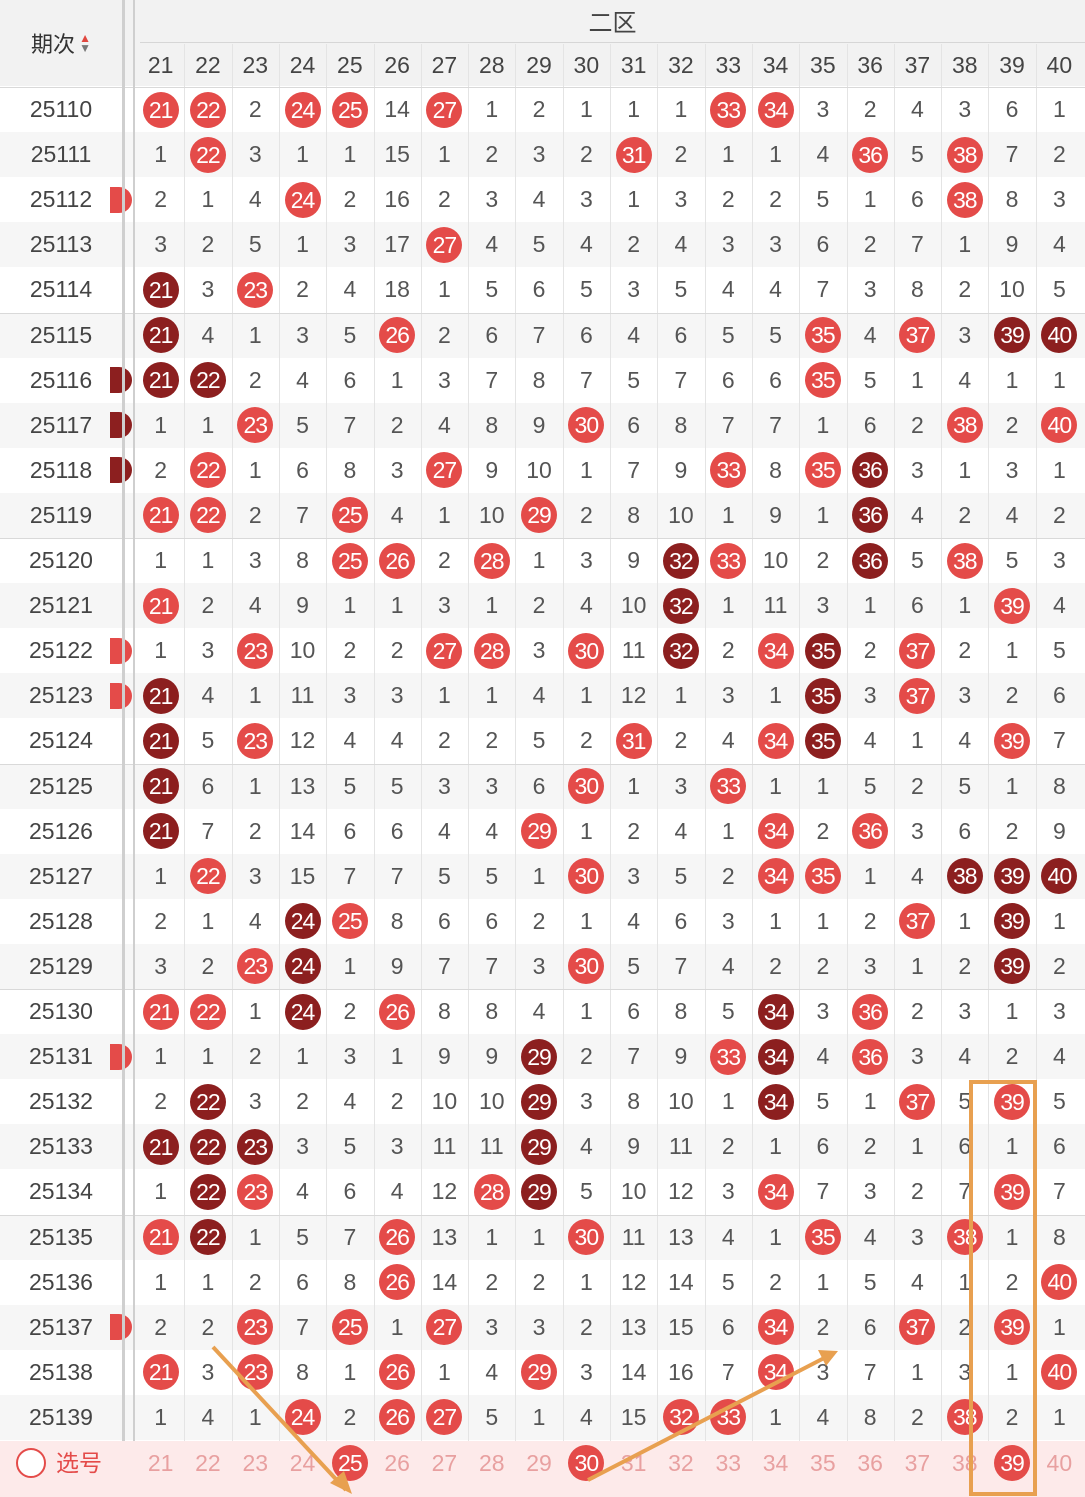 This screenshot has height=1497, width=1085. I want to click on select-number-35: 35, so click(823, 1463).